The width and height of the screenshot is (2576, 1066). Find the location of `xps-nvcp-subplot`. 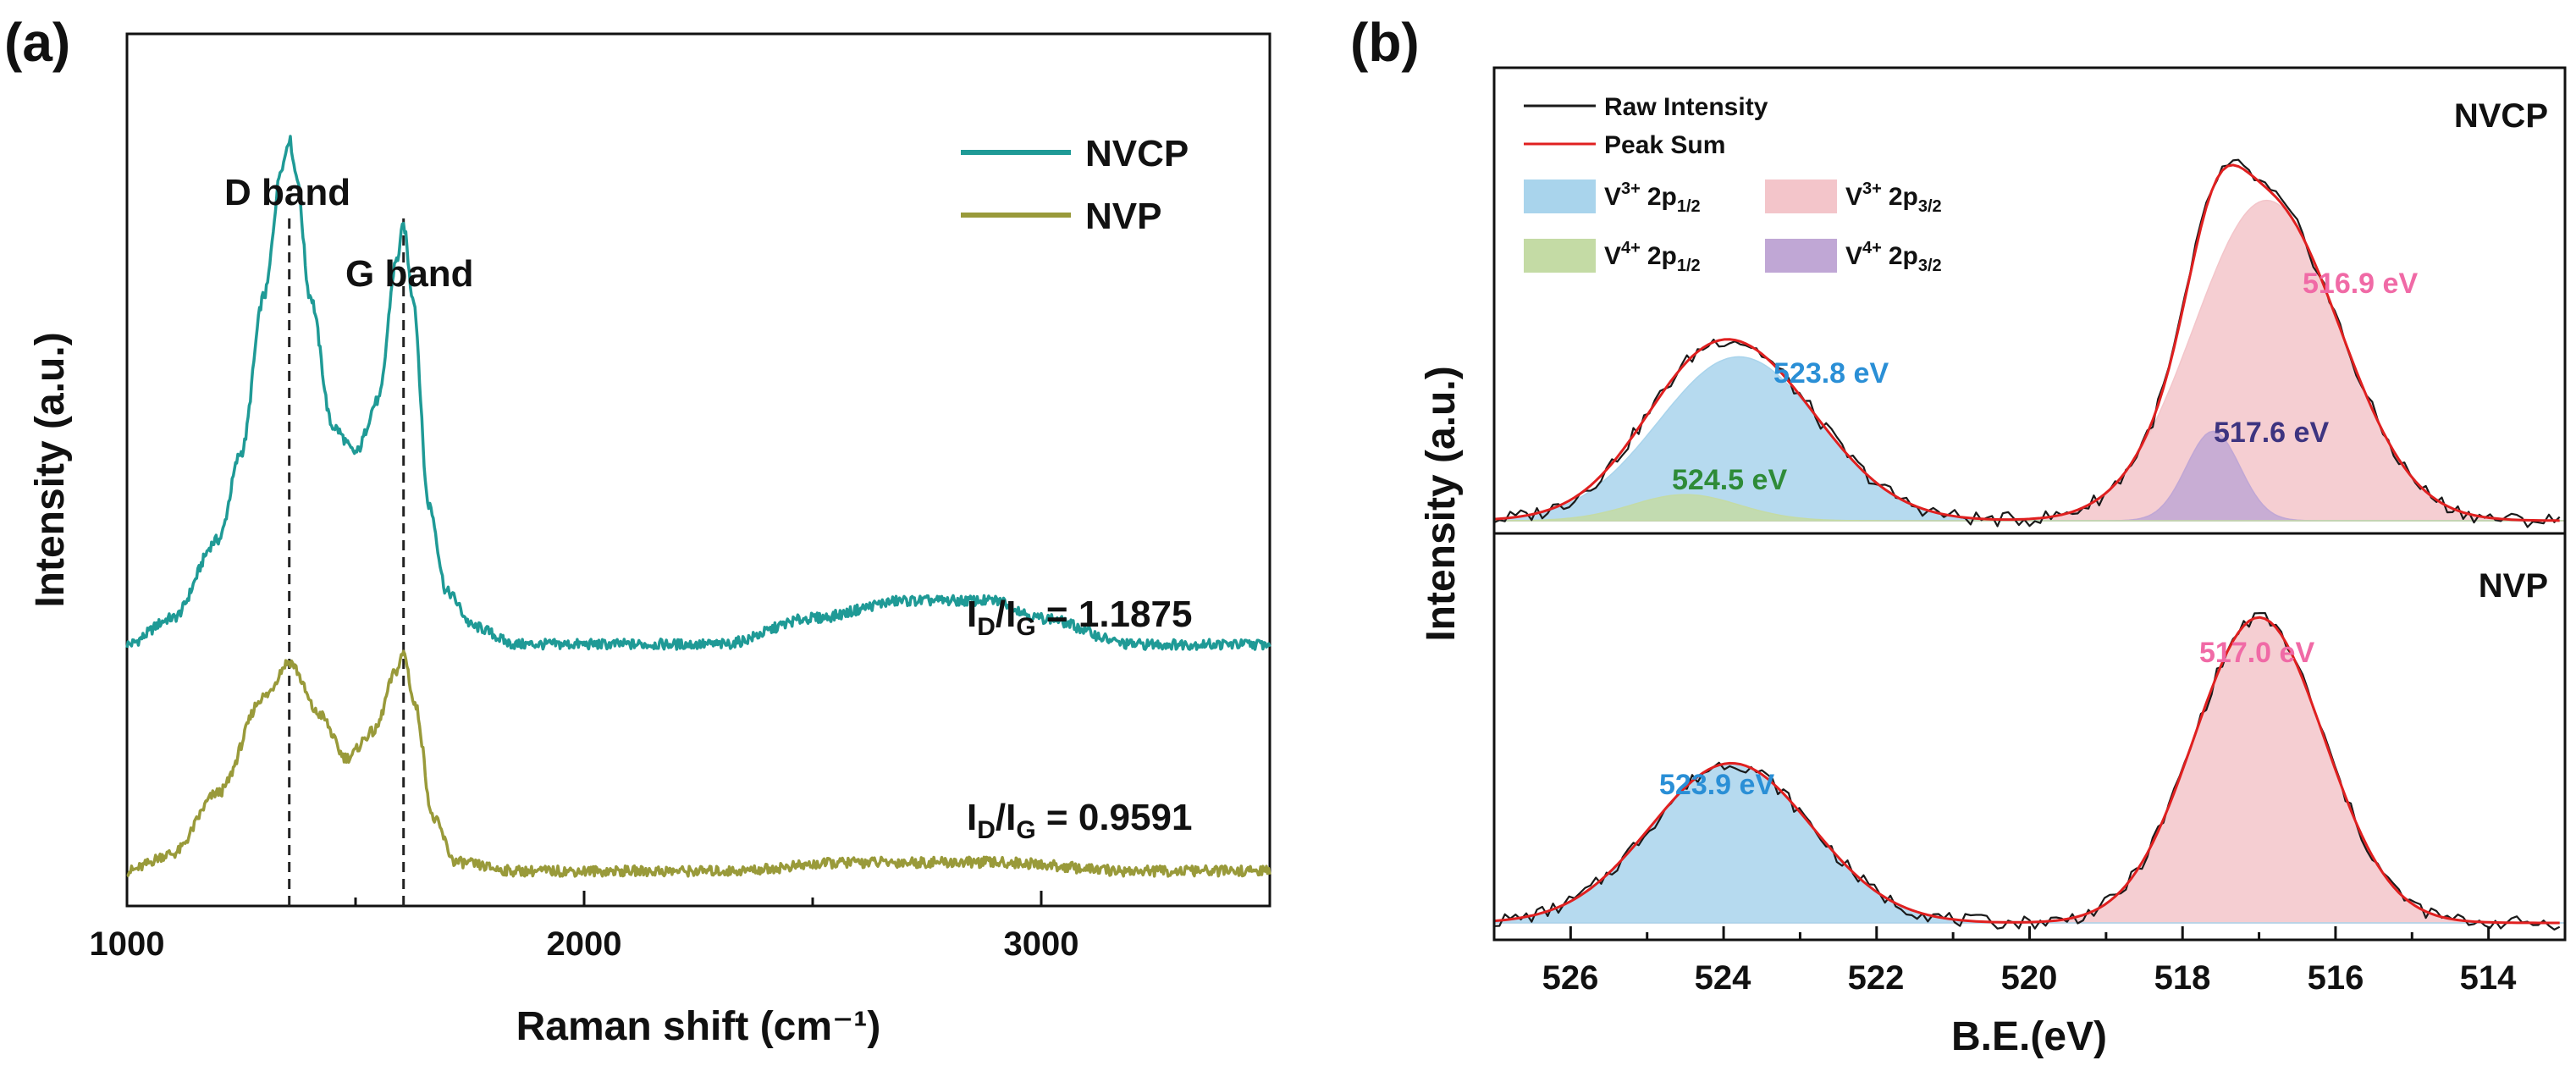

xps-nvcp-subplot is located at coordinates (2029, 343).